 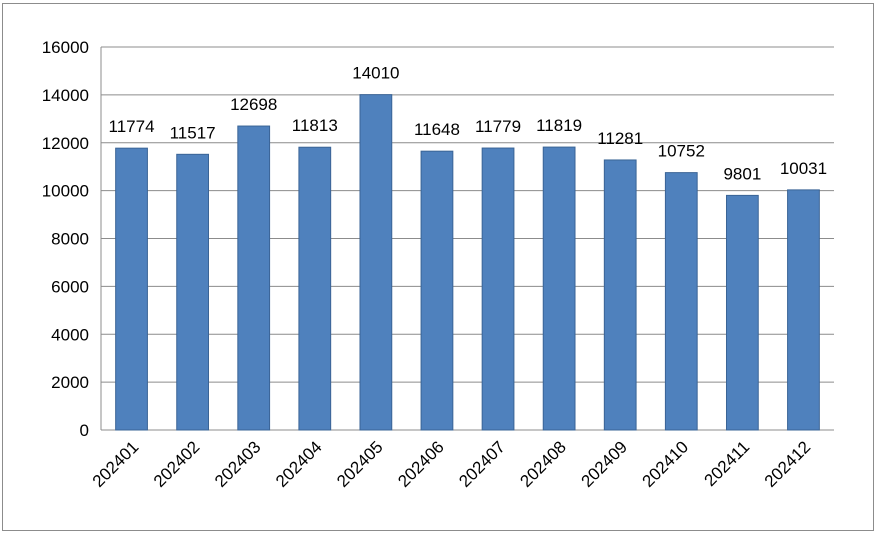 What do you see at coordinates (360, 464) in the screenshot?
I see `x-tick-label: 202405` at bounding box center [360, 464].